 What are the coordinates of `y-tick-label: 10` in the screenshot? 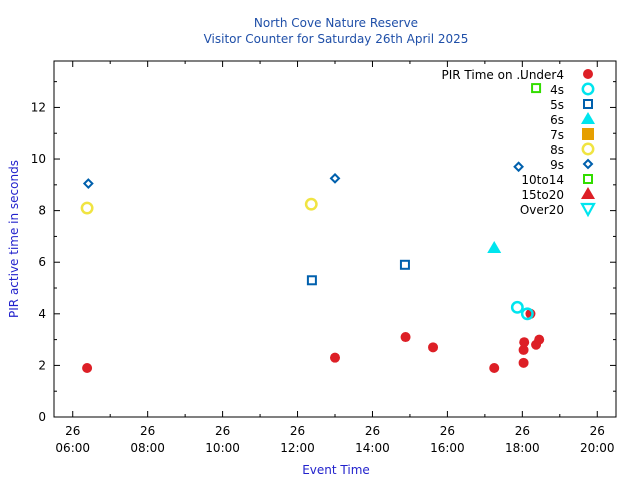 It's located at (38, 159).